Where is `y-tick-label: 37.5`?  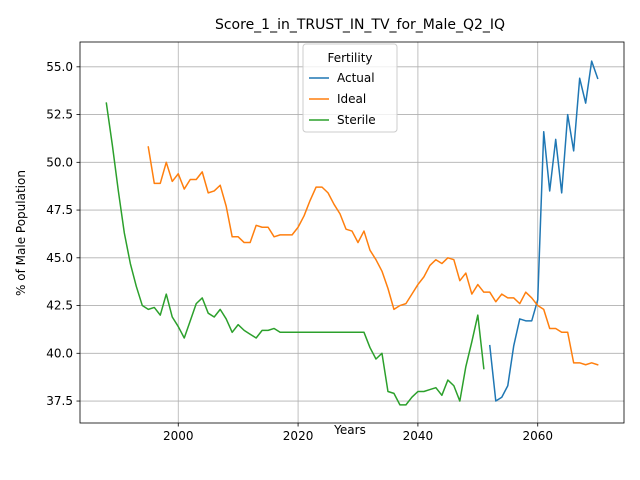
y-tick-label: 37.5 is located at coordinates (59, 401).